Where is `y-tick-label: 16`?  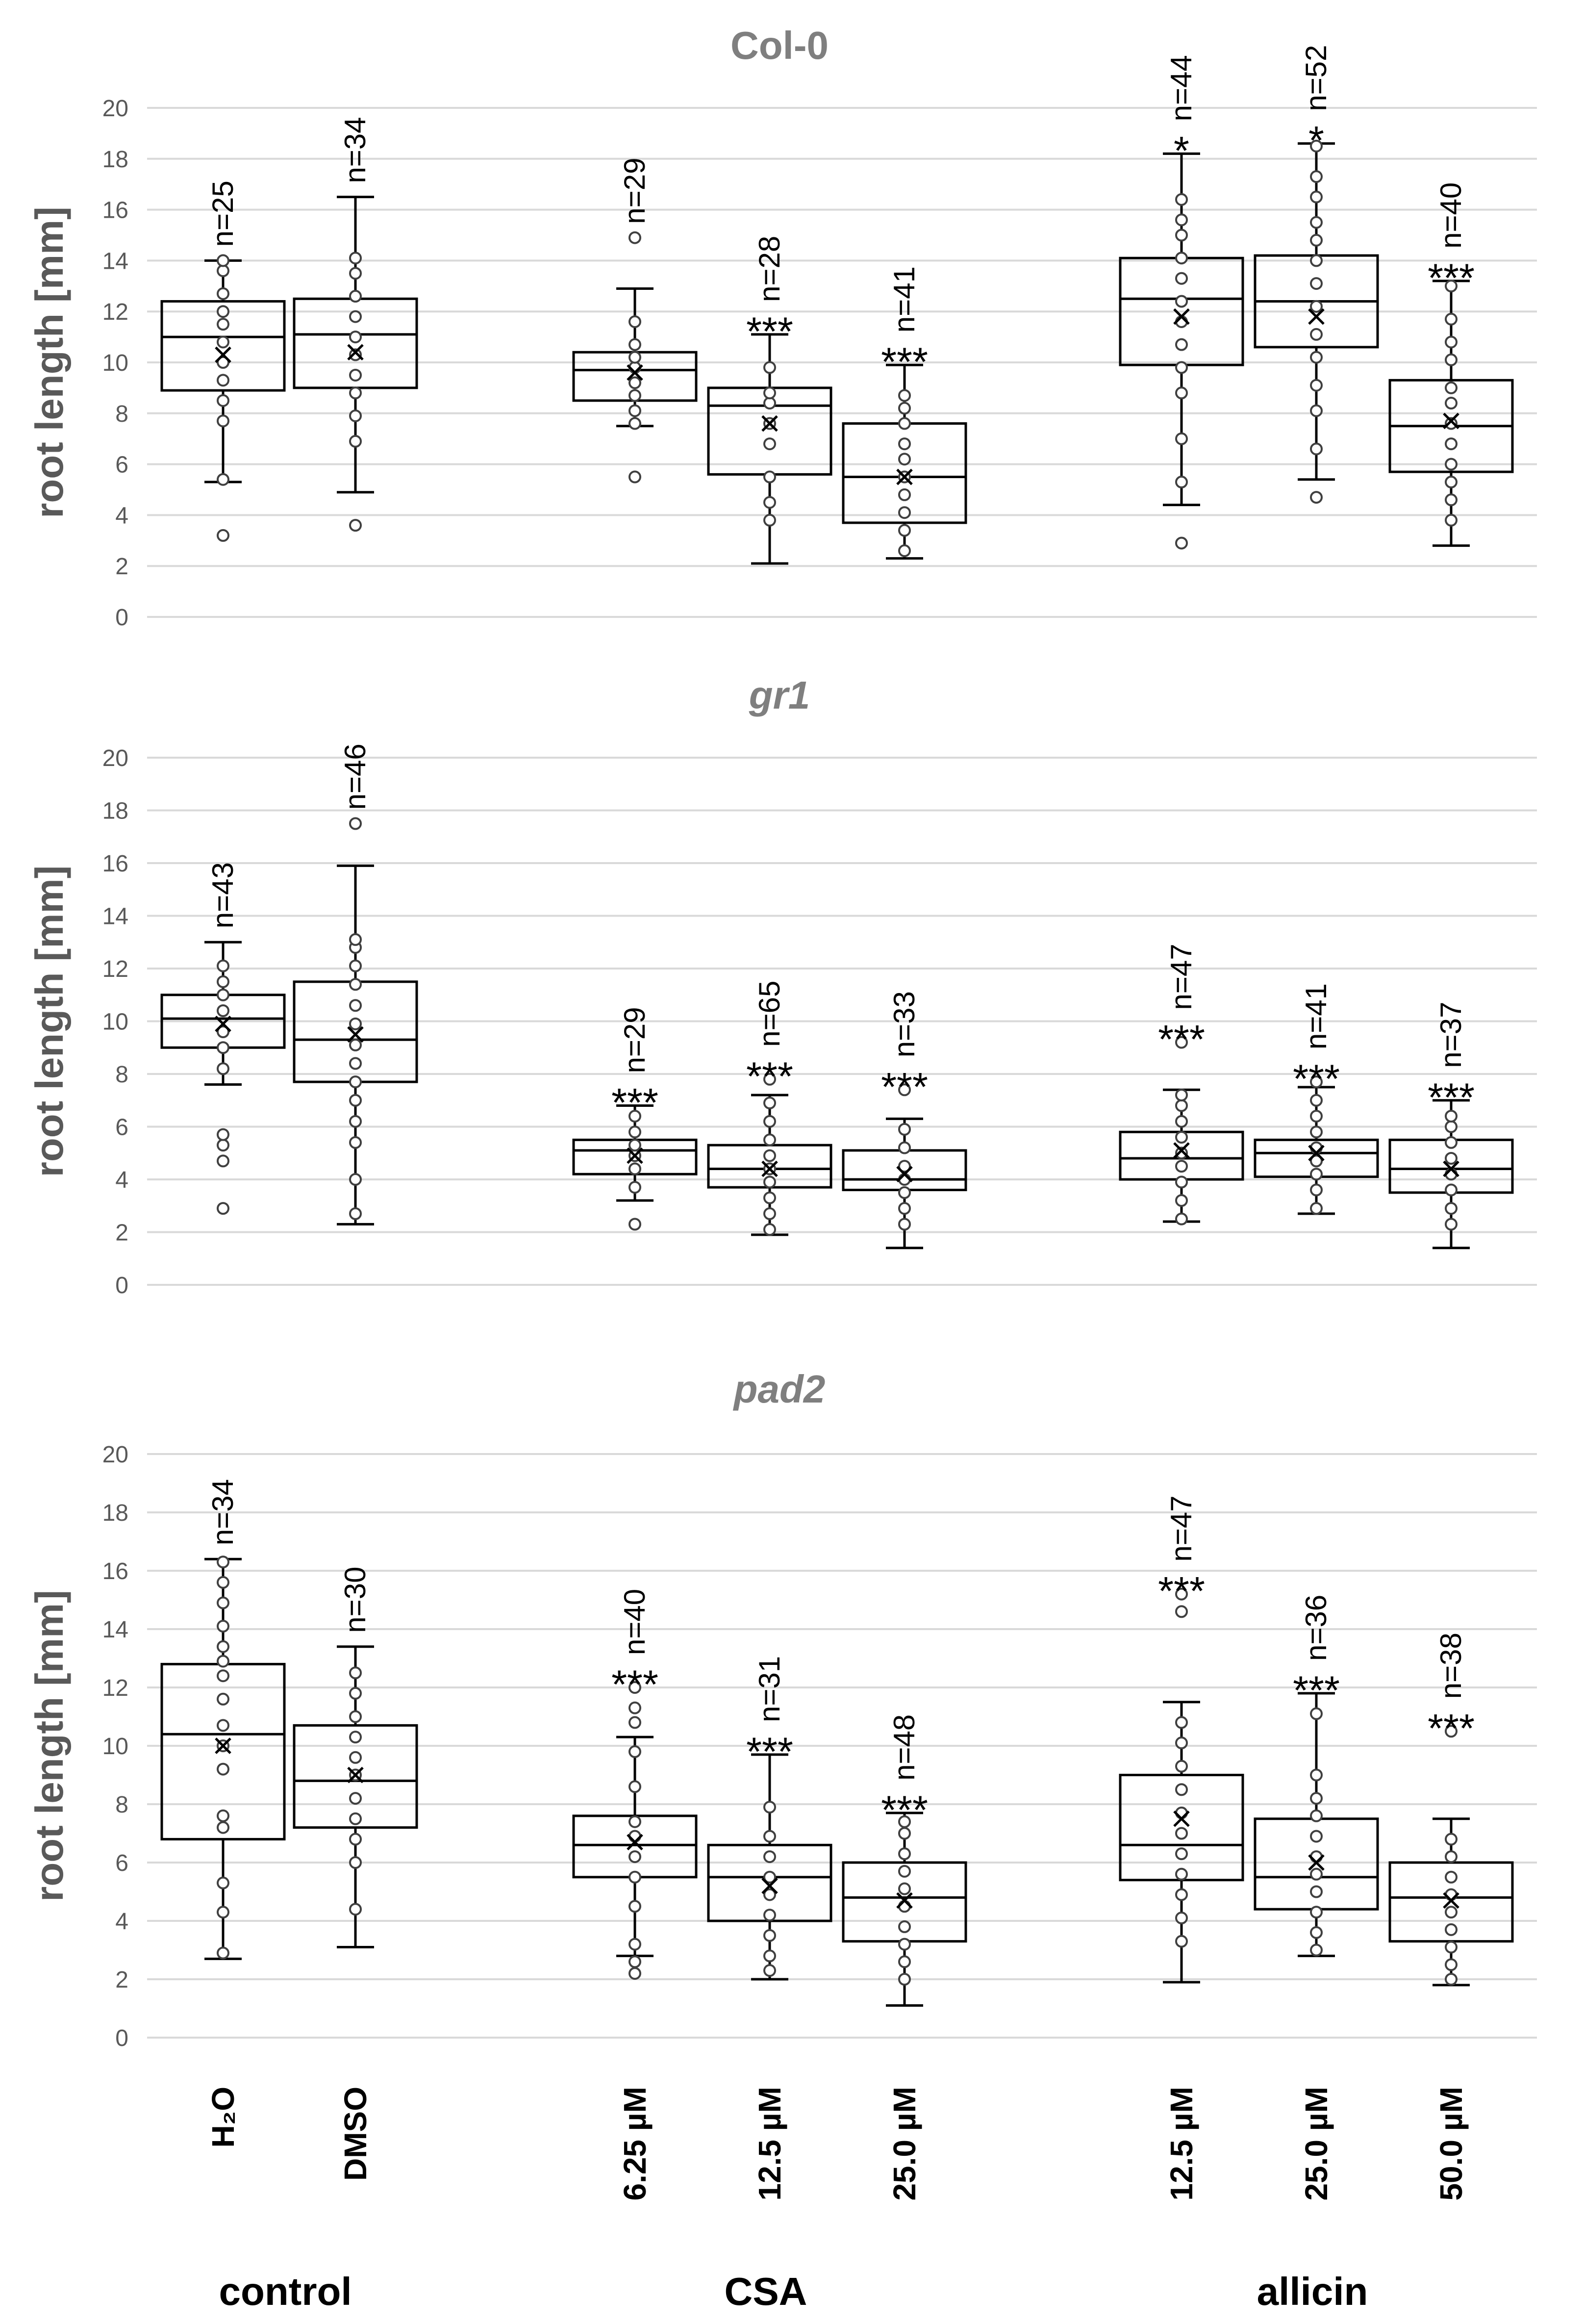
y-tick-label: 16 is located at coordinates (115, 211).